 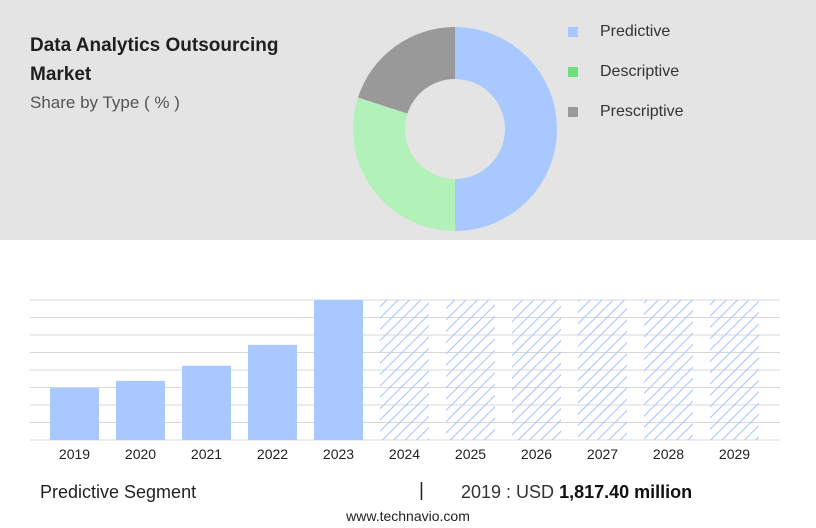 I want to click on legend: Predictive Descriptive Prescriptive, so click(x=626, y=72).